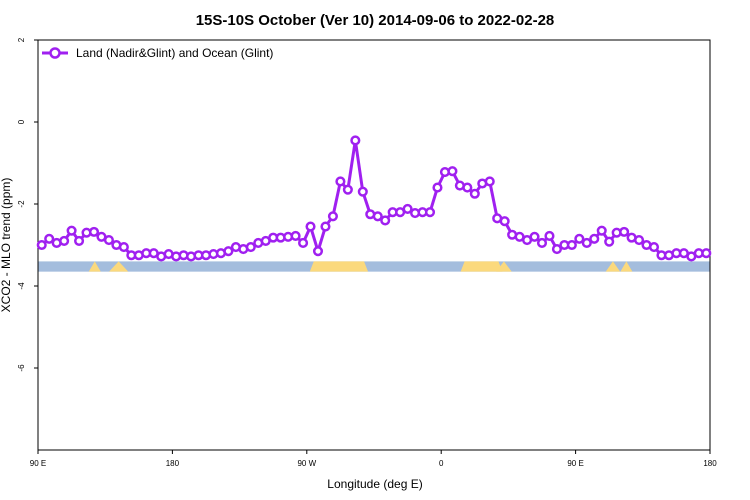  Describe the element at coordinates (21, 39) in the screenshot. I see `y-tick-label: 2` at that location.